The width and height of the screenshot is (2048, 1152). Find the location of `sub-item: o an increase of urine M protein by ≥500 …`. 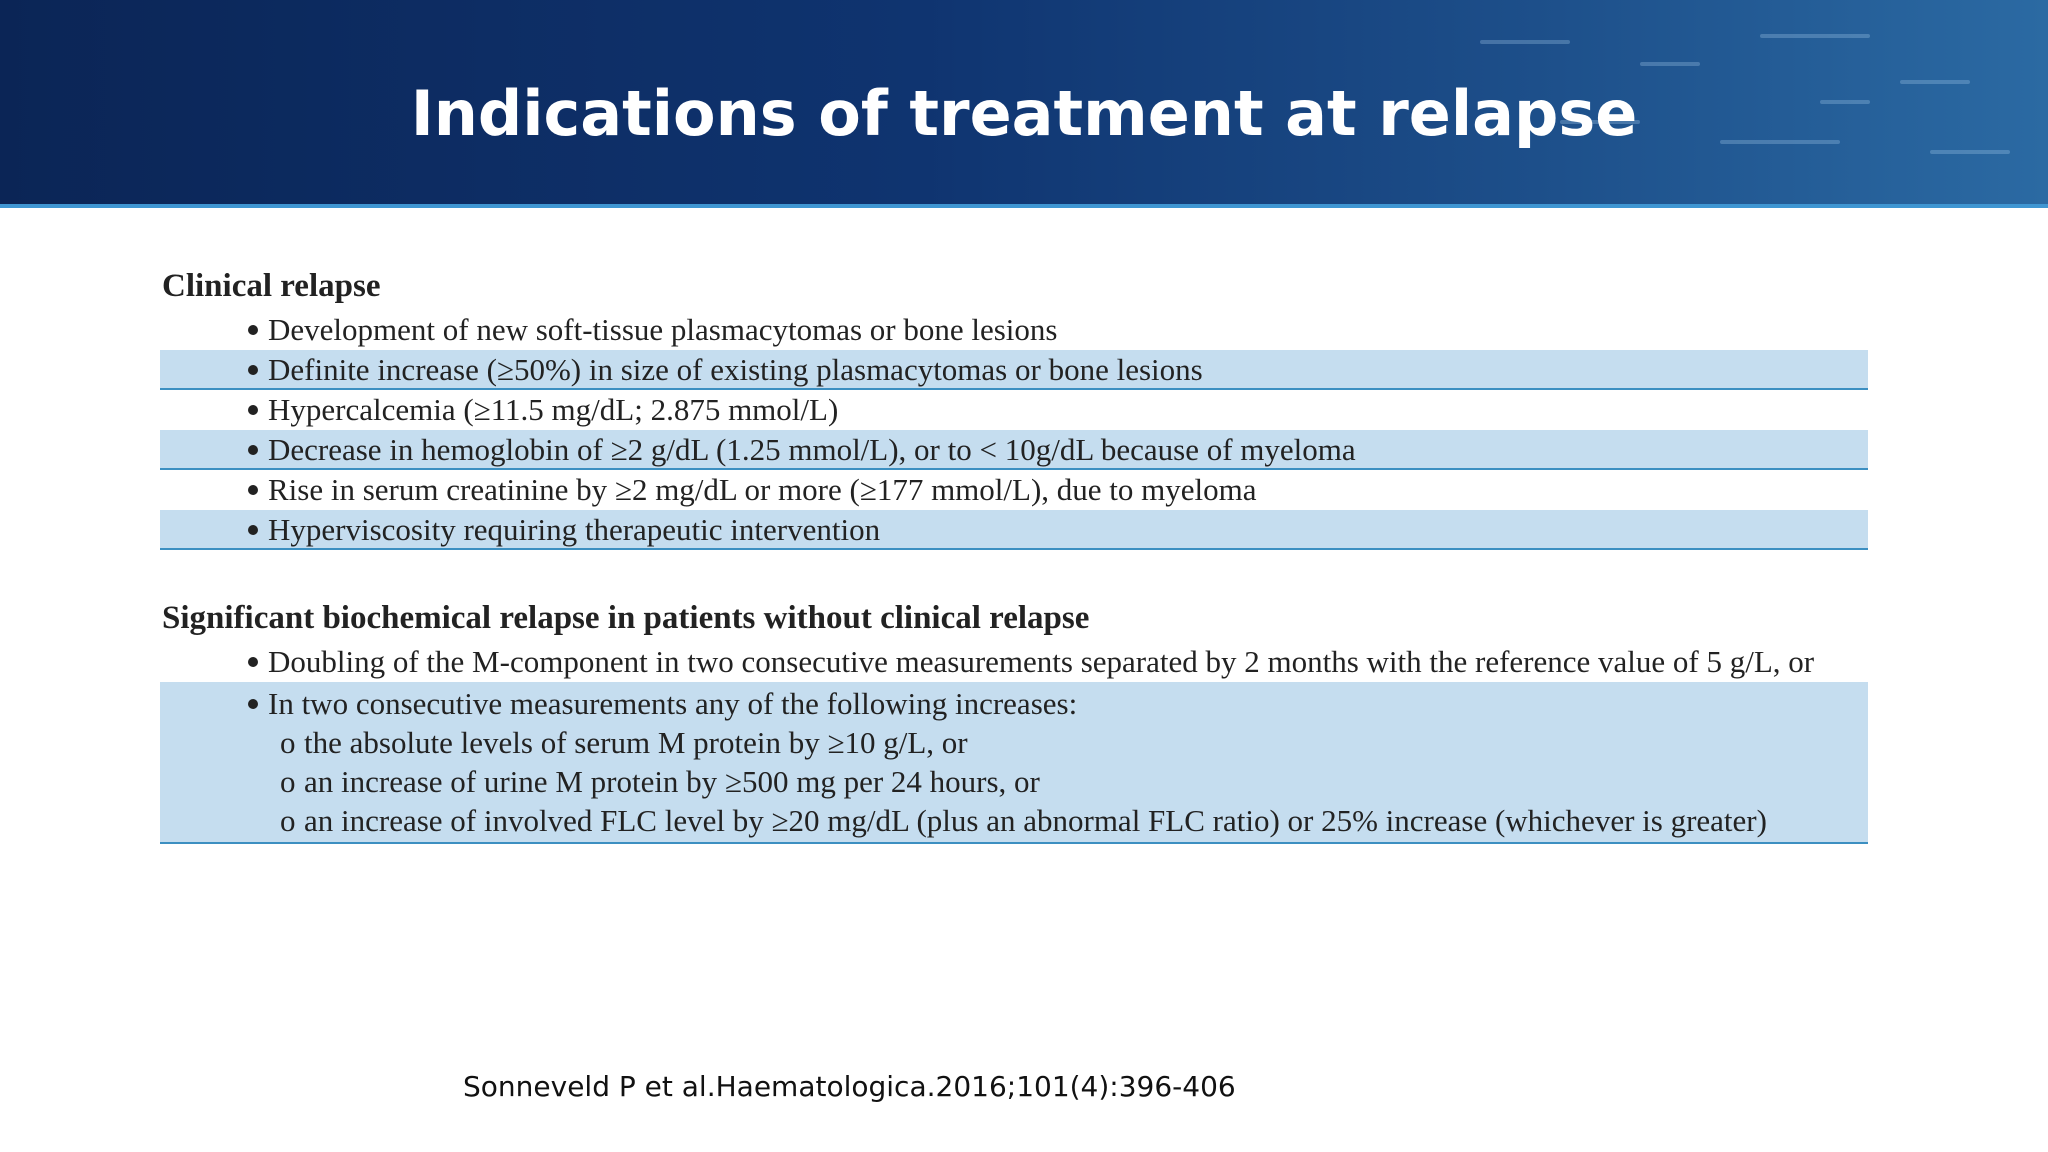

sub-item: o an increase of urine M protein by ≥500 … is located at coordinates (660, 781).